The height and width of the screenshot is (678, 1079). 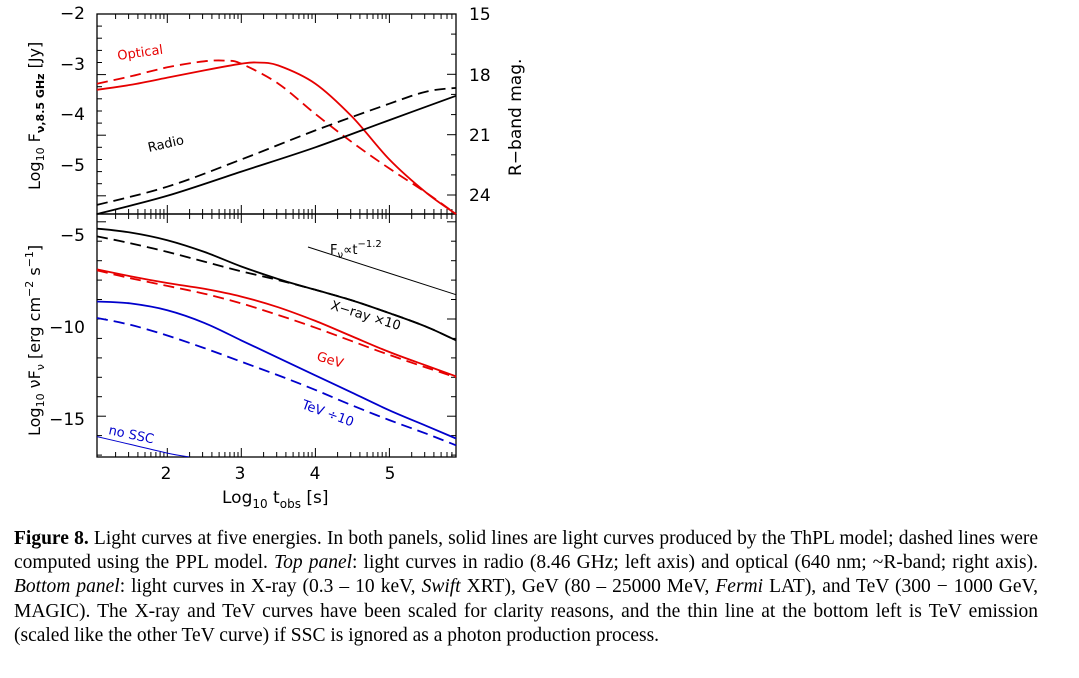 What do you see at coordinates (140, 53) in the screenshot?
I see `optical-curve-label: Optical` at bounding box center [140, 53].